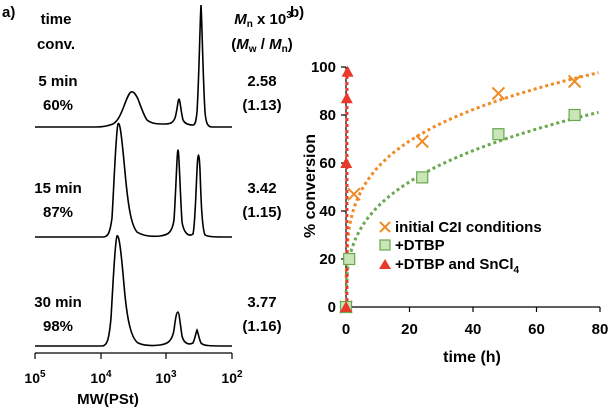 The width and height of the screenshot is (611, 410). I want to click on legend-label-sncl4: +DTBP and SnCl4, so click(457, 266).